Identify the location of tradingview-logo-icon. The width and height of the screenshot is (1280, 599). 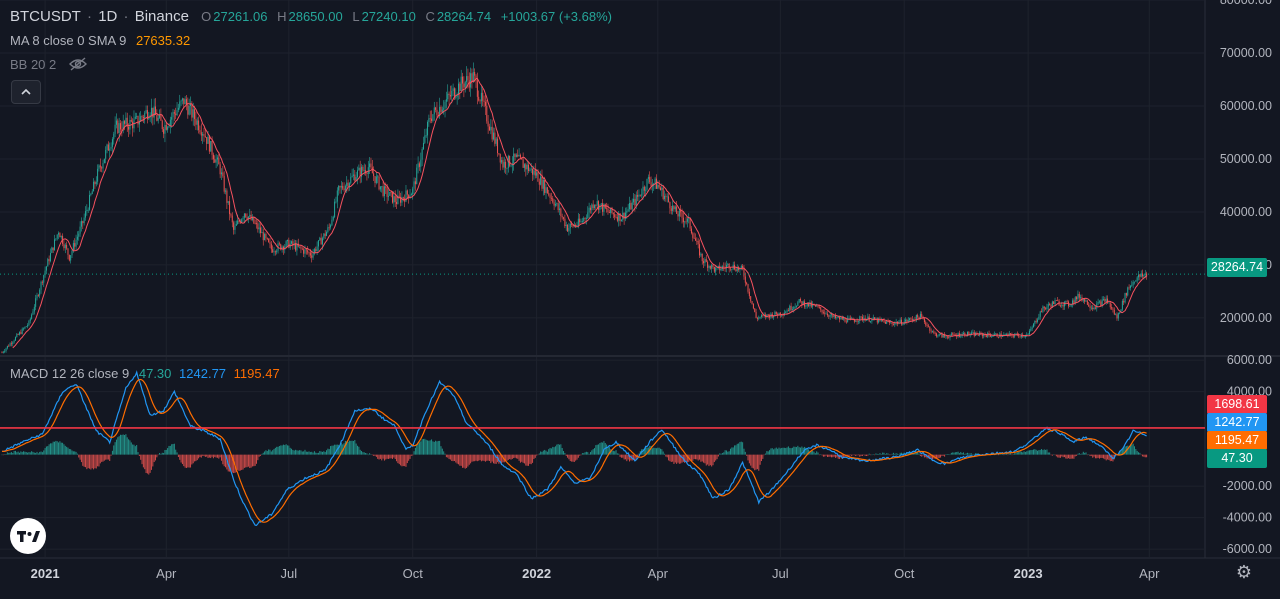
(28, 536).